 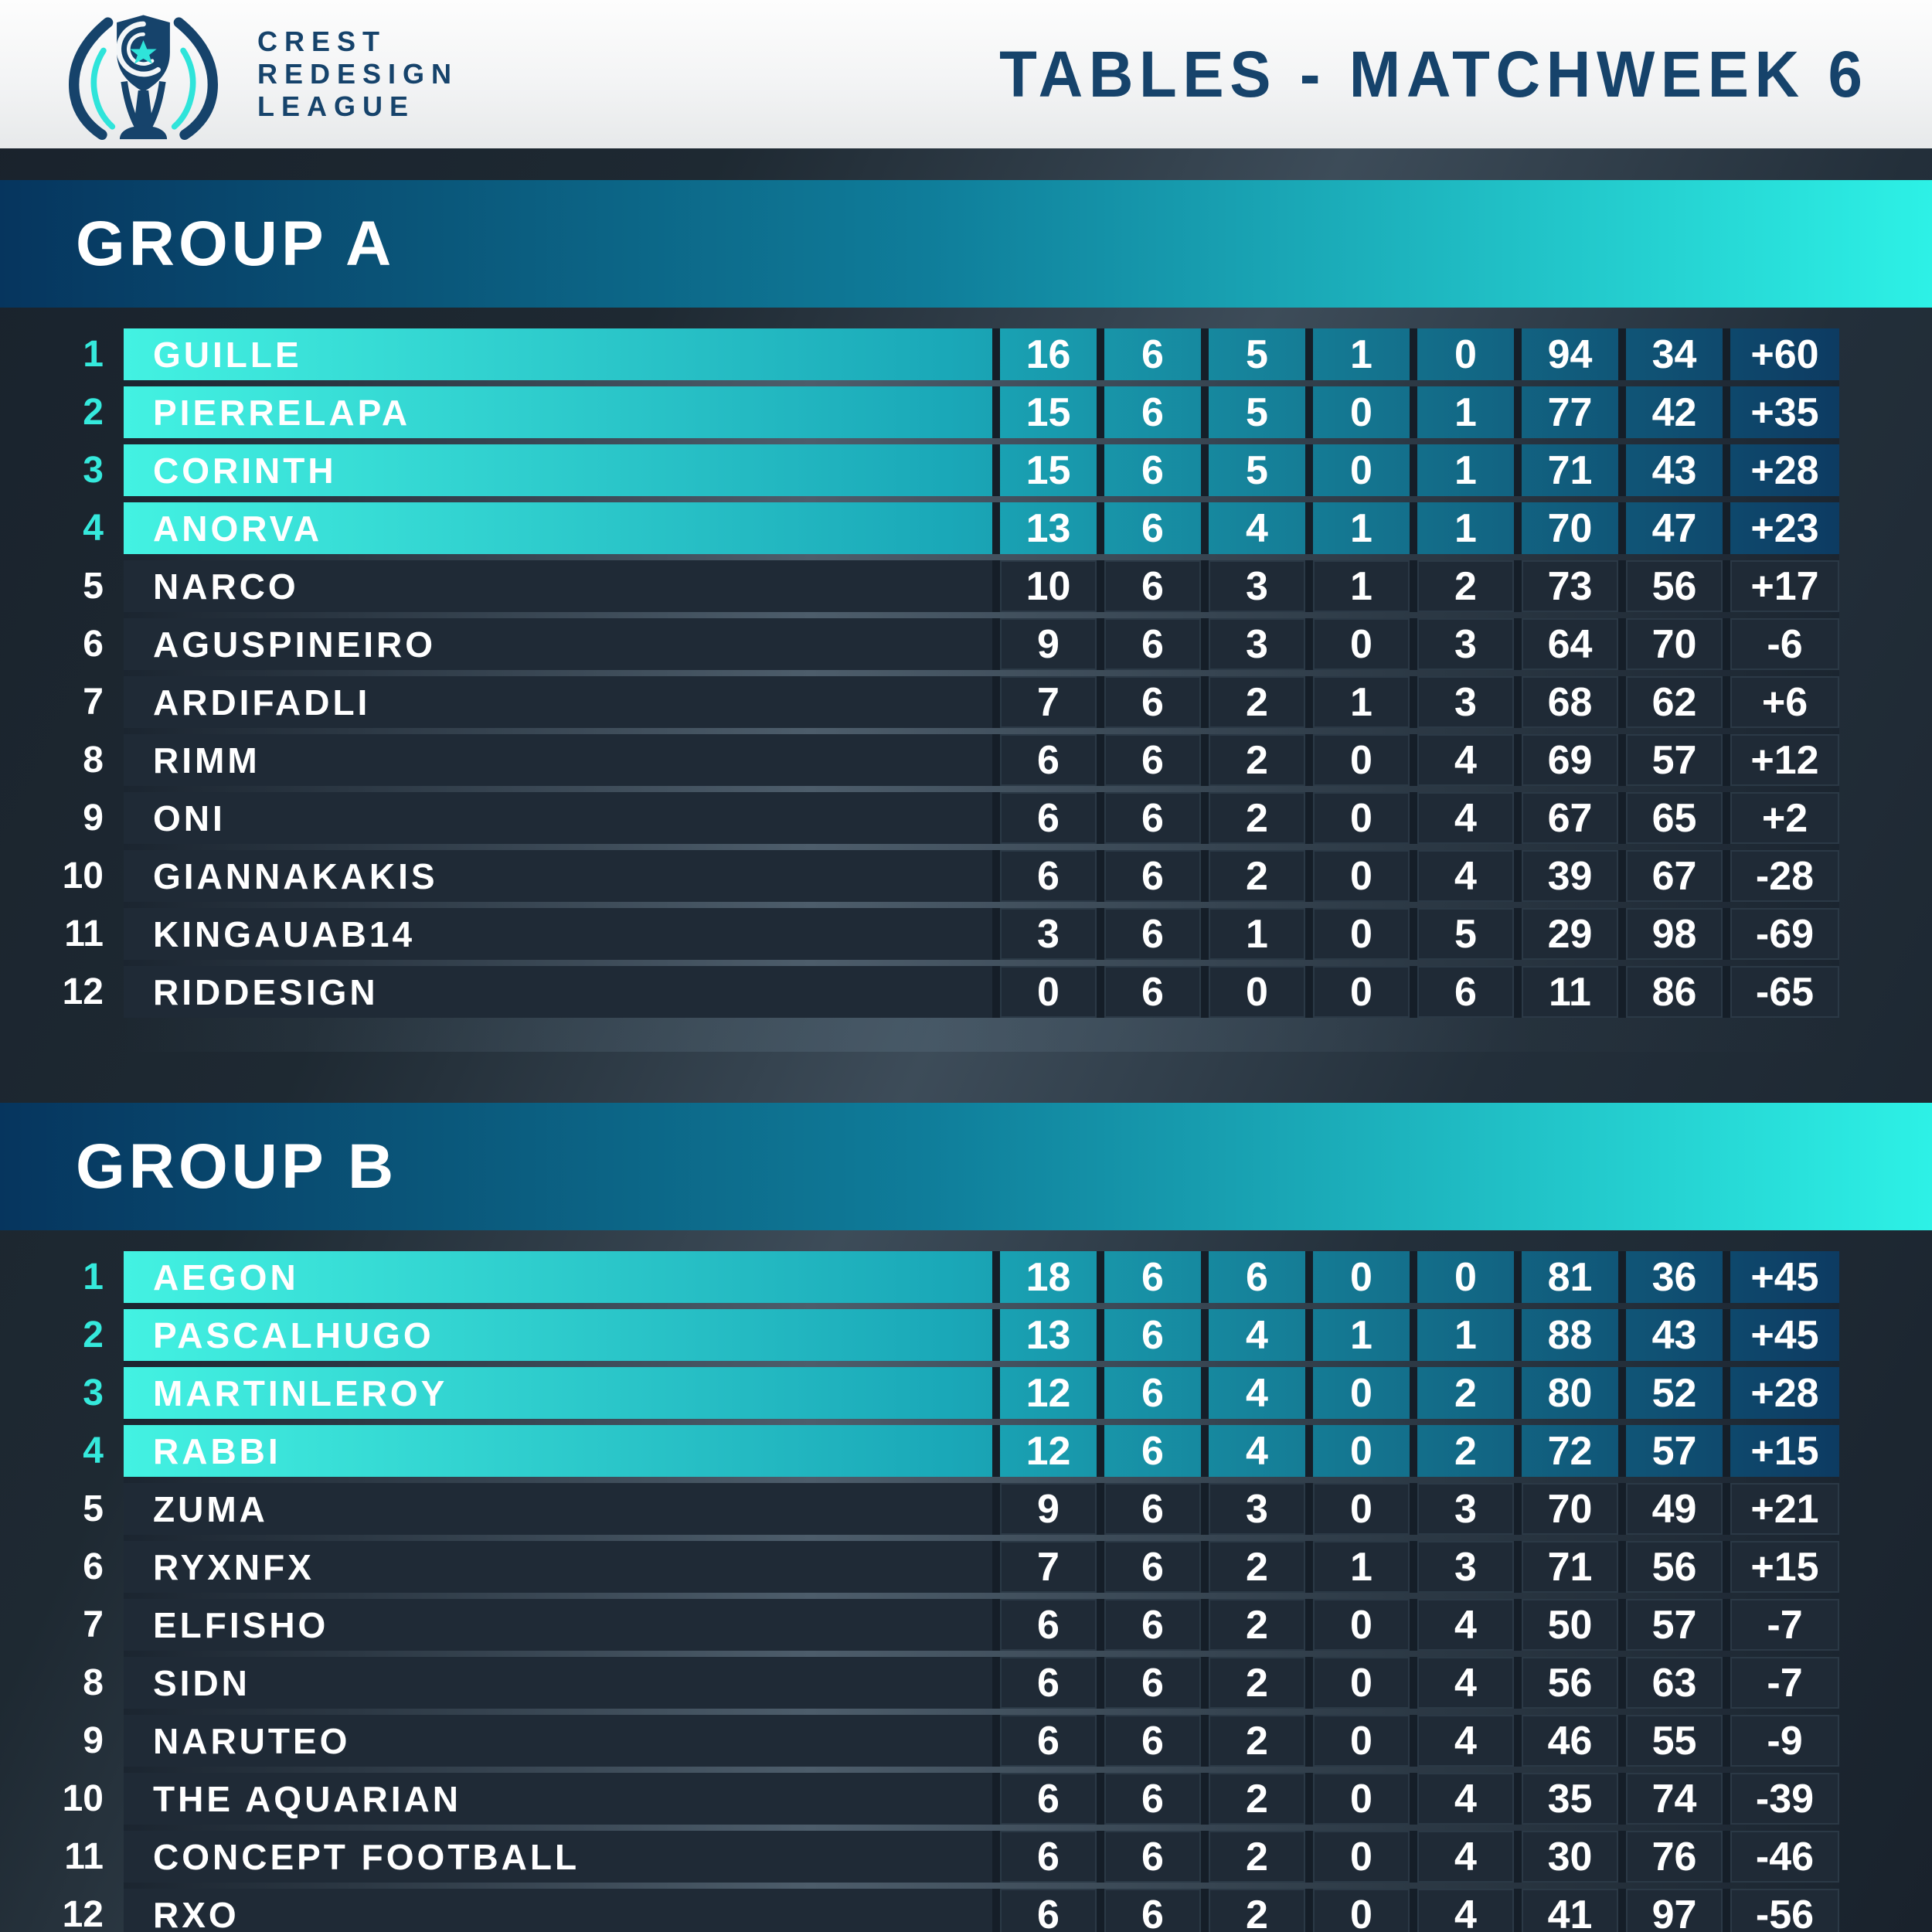 What do you see at coordinates (1671, 1857) in the screenshot?
I see `stat-cell: 76` at bounding box center [1671, 1857].